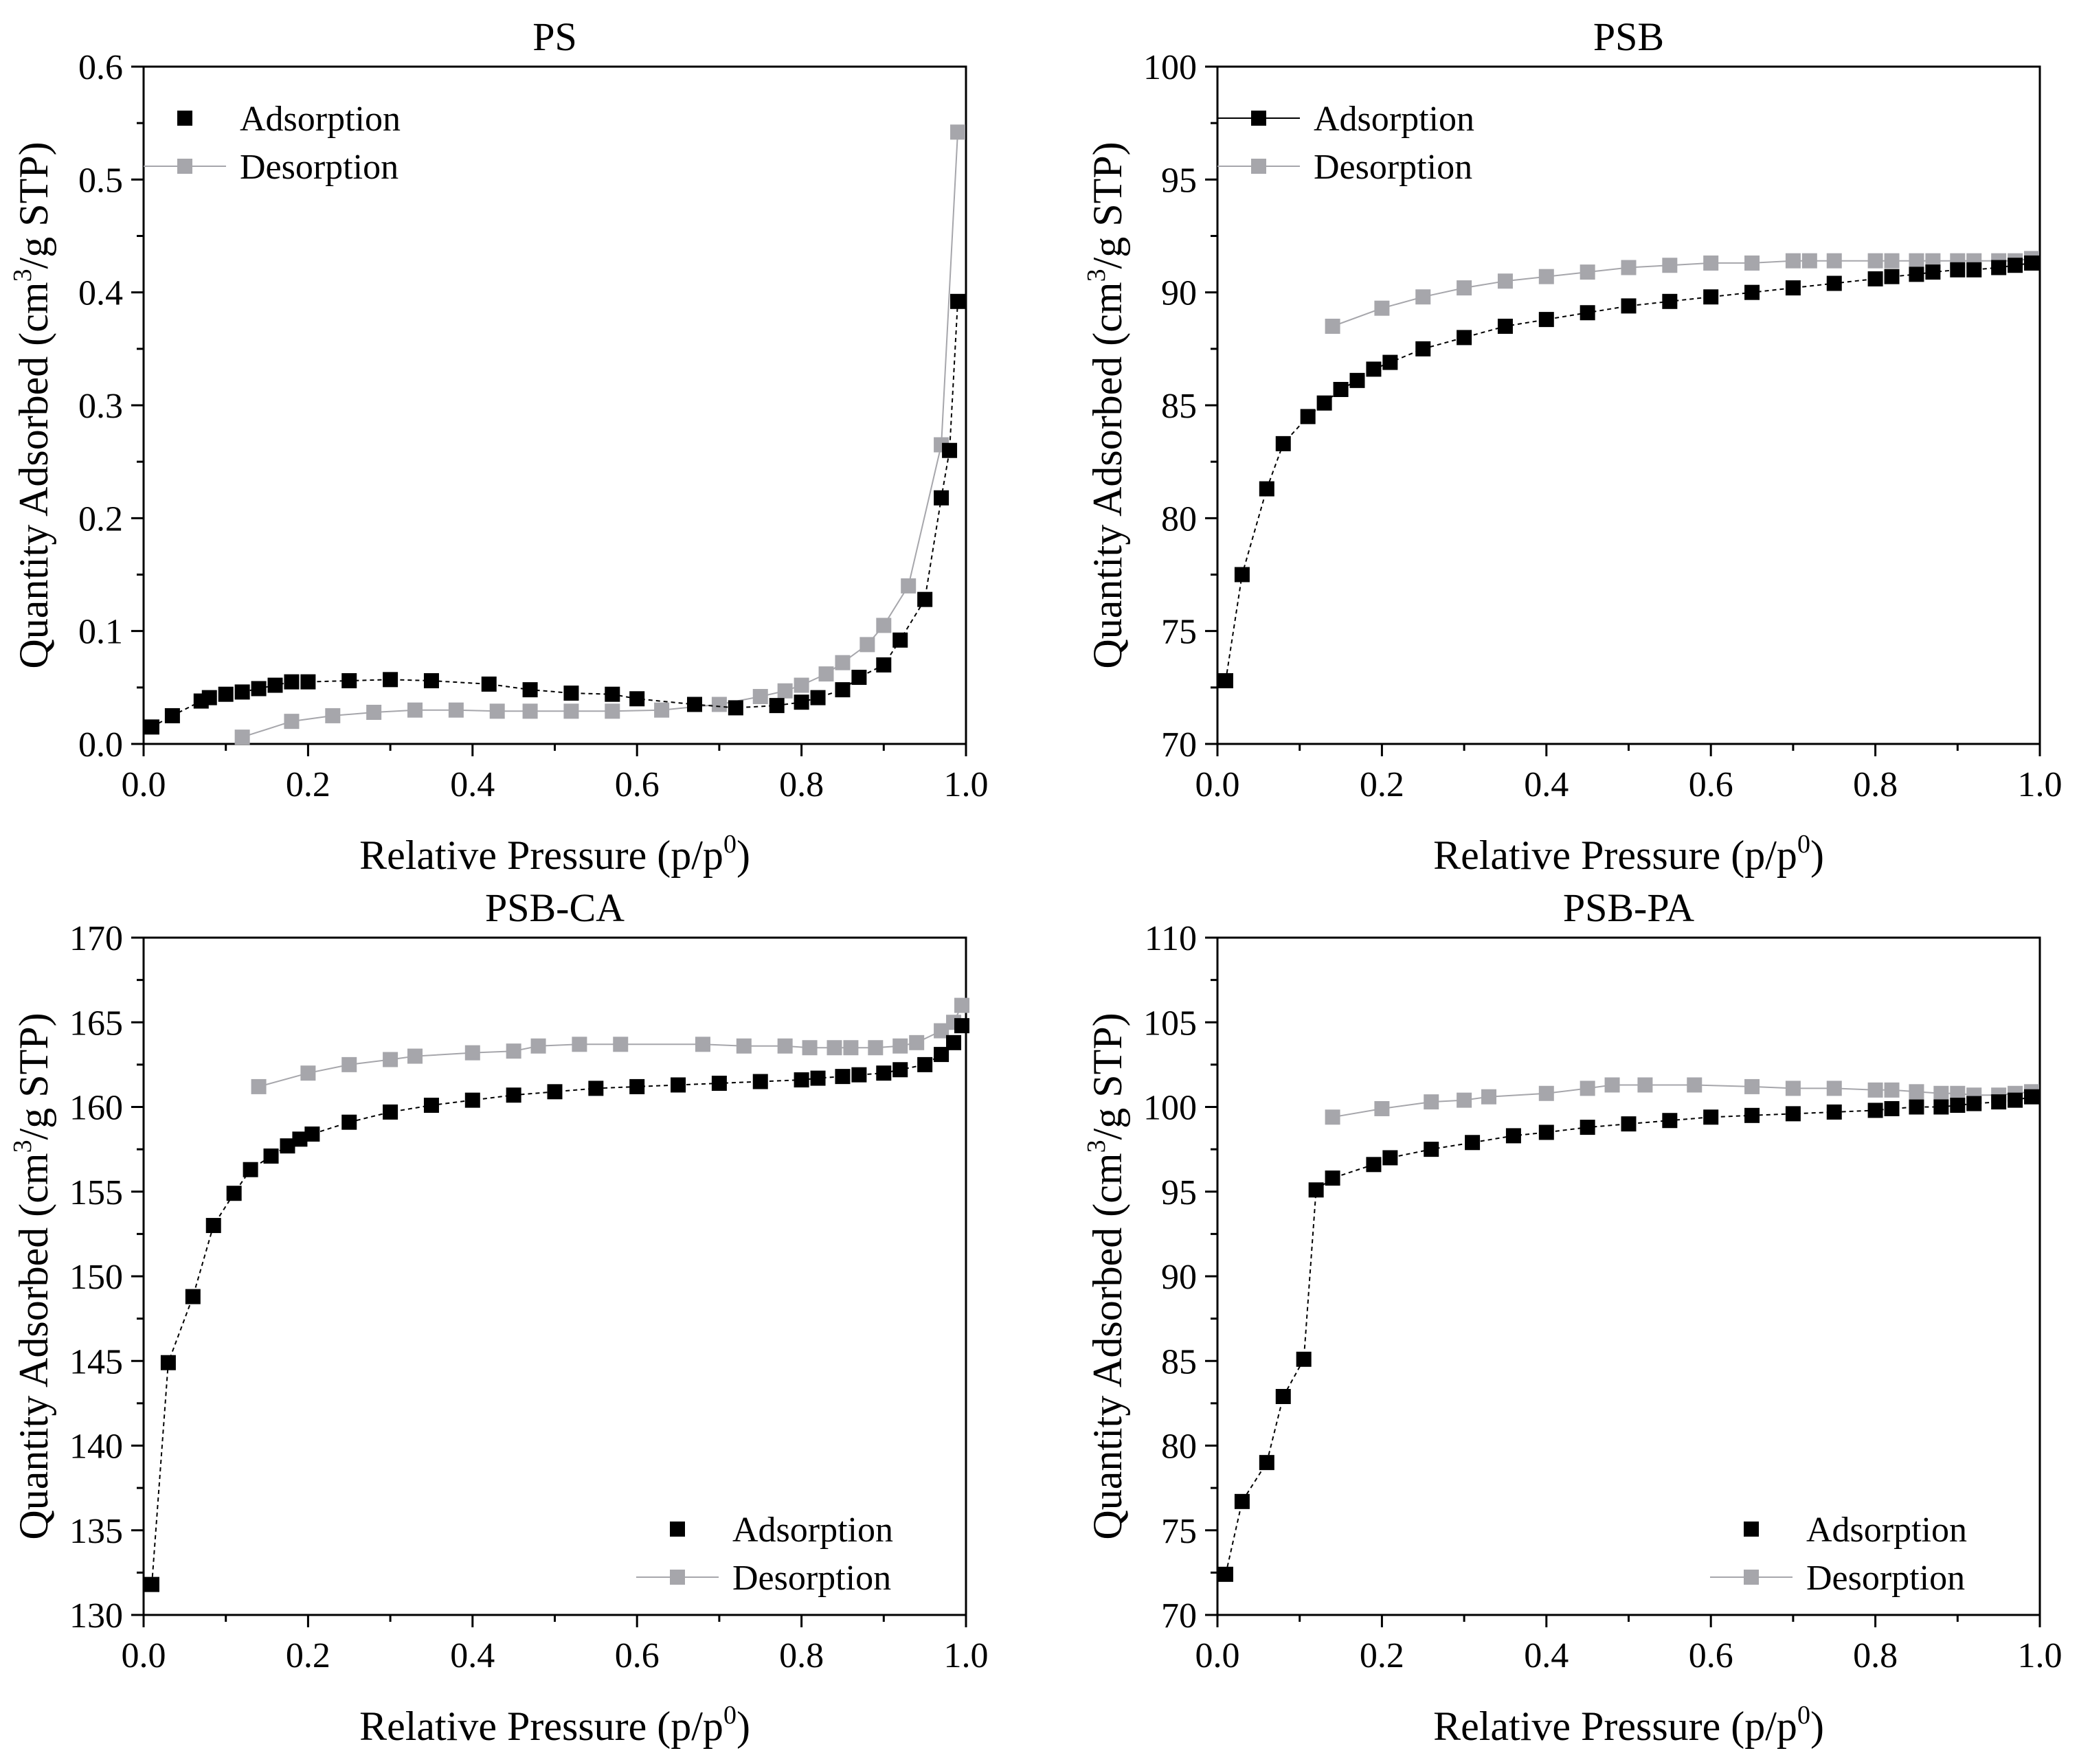  Describe the element at coordinates (555, 907) in the screenshot. I see `chart-title: PSB-CA` at that location.